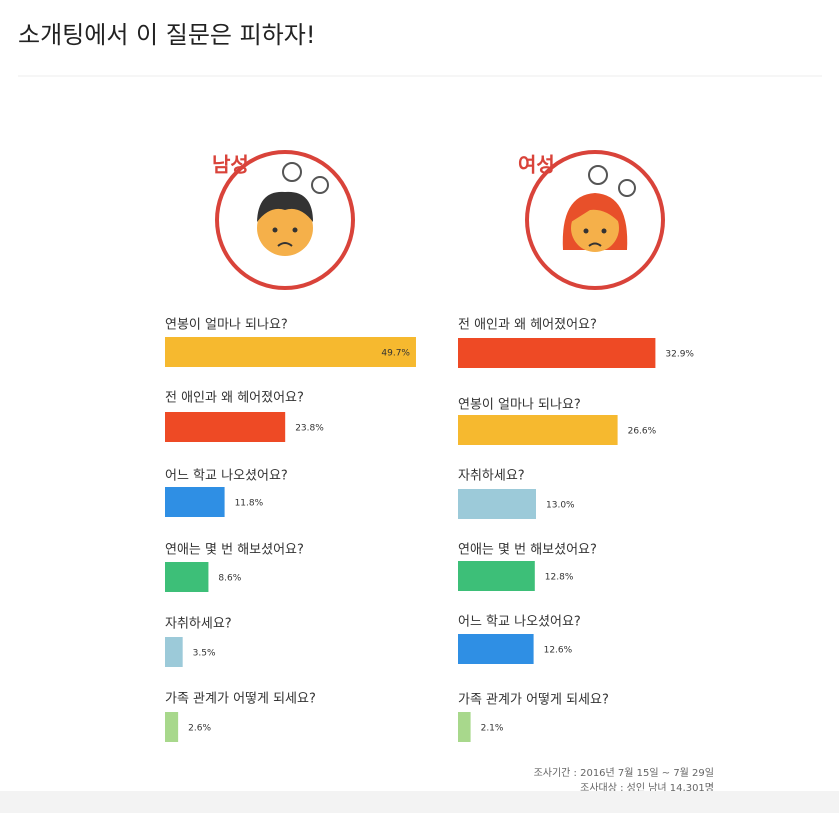 This screenshot has height=813, width=839. I want to click on value-label: 32.9%, so click(679, 355).